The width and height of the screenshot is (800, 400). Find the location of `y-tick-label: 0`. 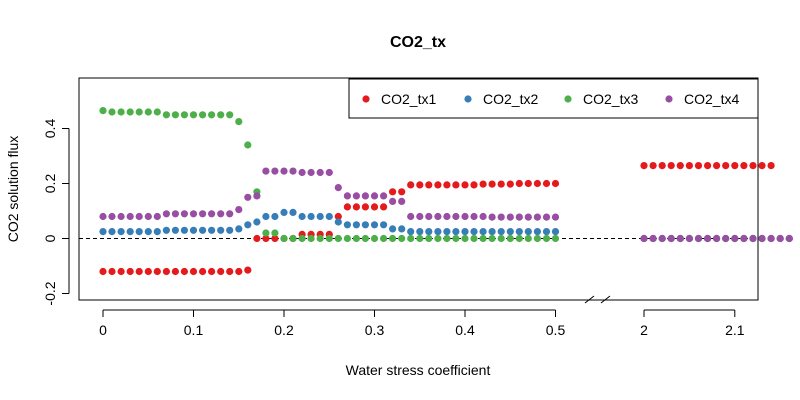

y-tick-label: 0 is located at coordinates (50, 238).